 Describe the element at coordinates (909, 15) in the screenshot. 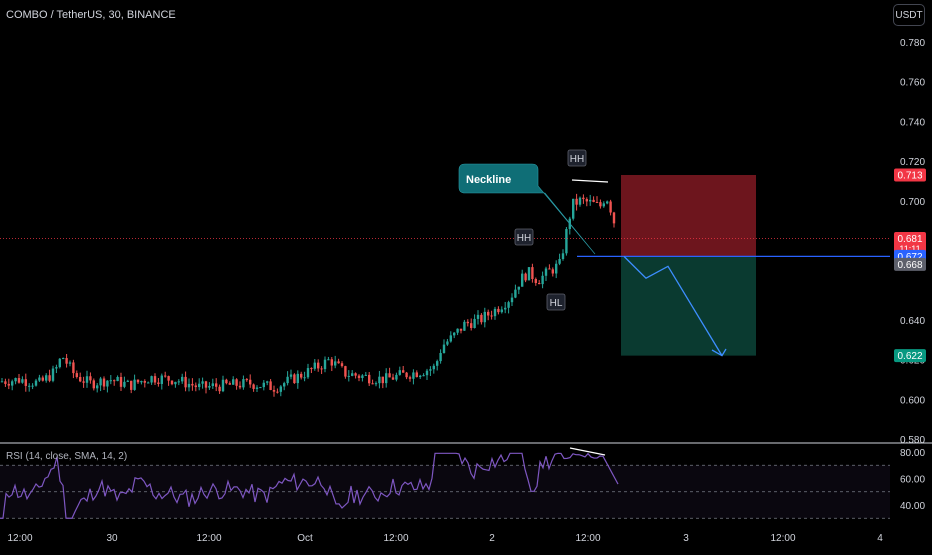

I see `currency-button: USDT` at that location.